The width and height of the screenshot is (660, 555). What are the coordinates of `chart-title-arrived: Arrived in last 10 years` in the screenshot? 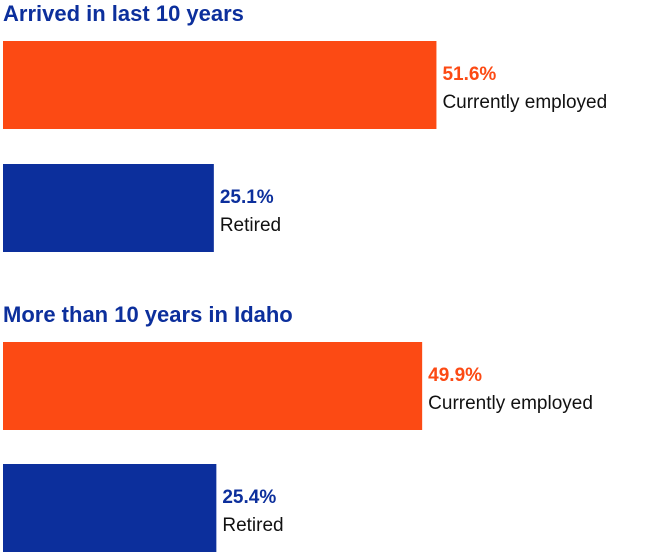 It's located at (123, 13).